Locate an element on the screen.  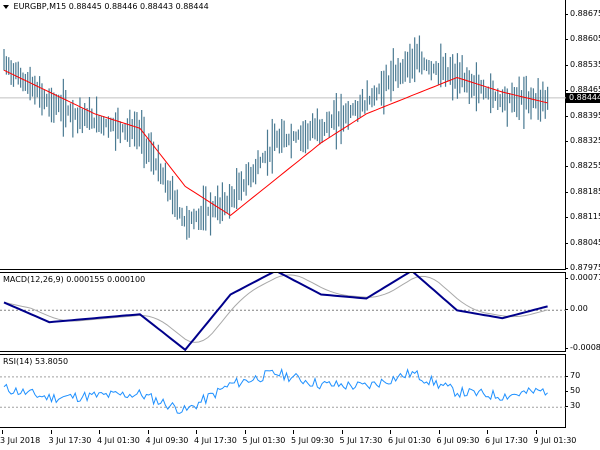
time-axis-label: 5 Jul 09:30 is located at coordinates (312, 437).